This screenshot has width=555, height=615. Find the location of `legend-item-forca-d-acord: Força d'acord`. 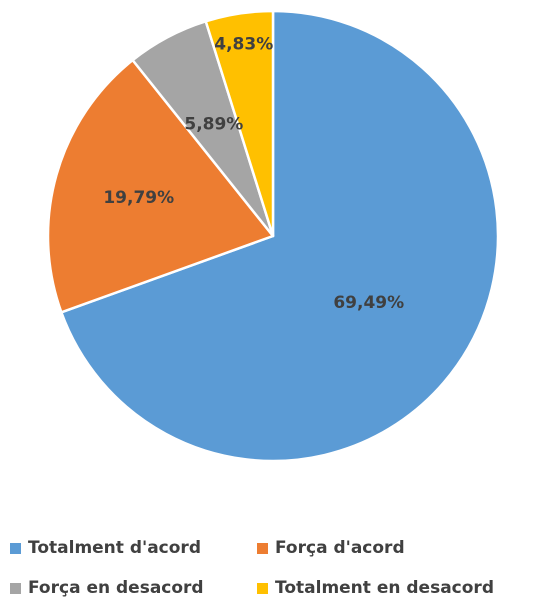

legend-item-forca-d-acord: Força d'acord is located at coordinates (406, 548).